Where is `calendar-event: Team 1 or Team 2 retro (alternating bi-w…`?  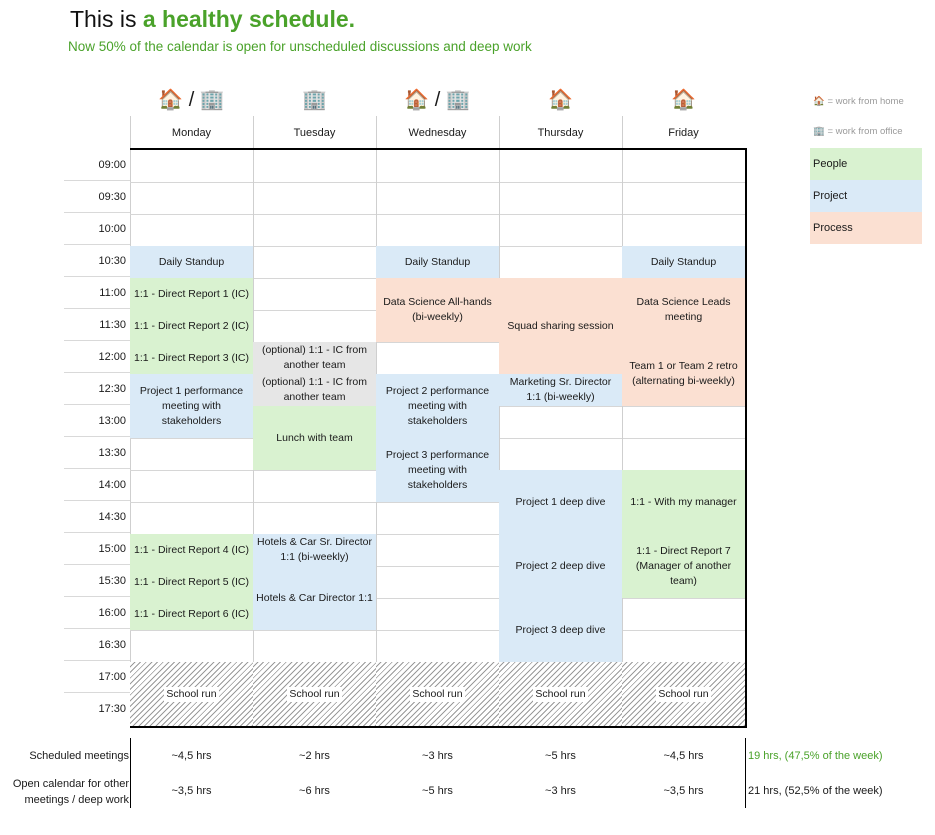
calendar-event: Team 1 or Team 2 retro (alternating bi-w… is located at coordinates (683, 374).